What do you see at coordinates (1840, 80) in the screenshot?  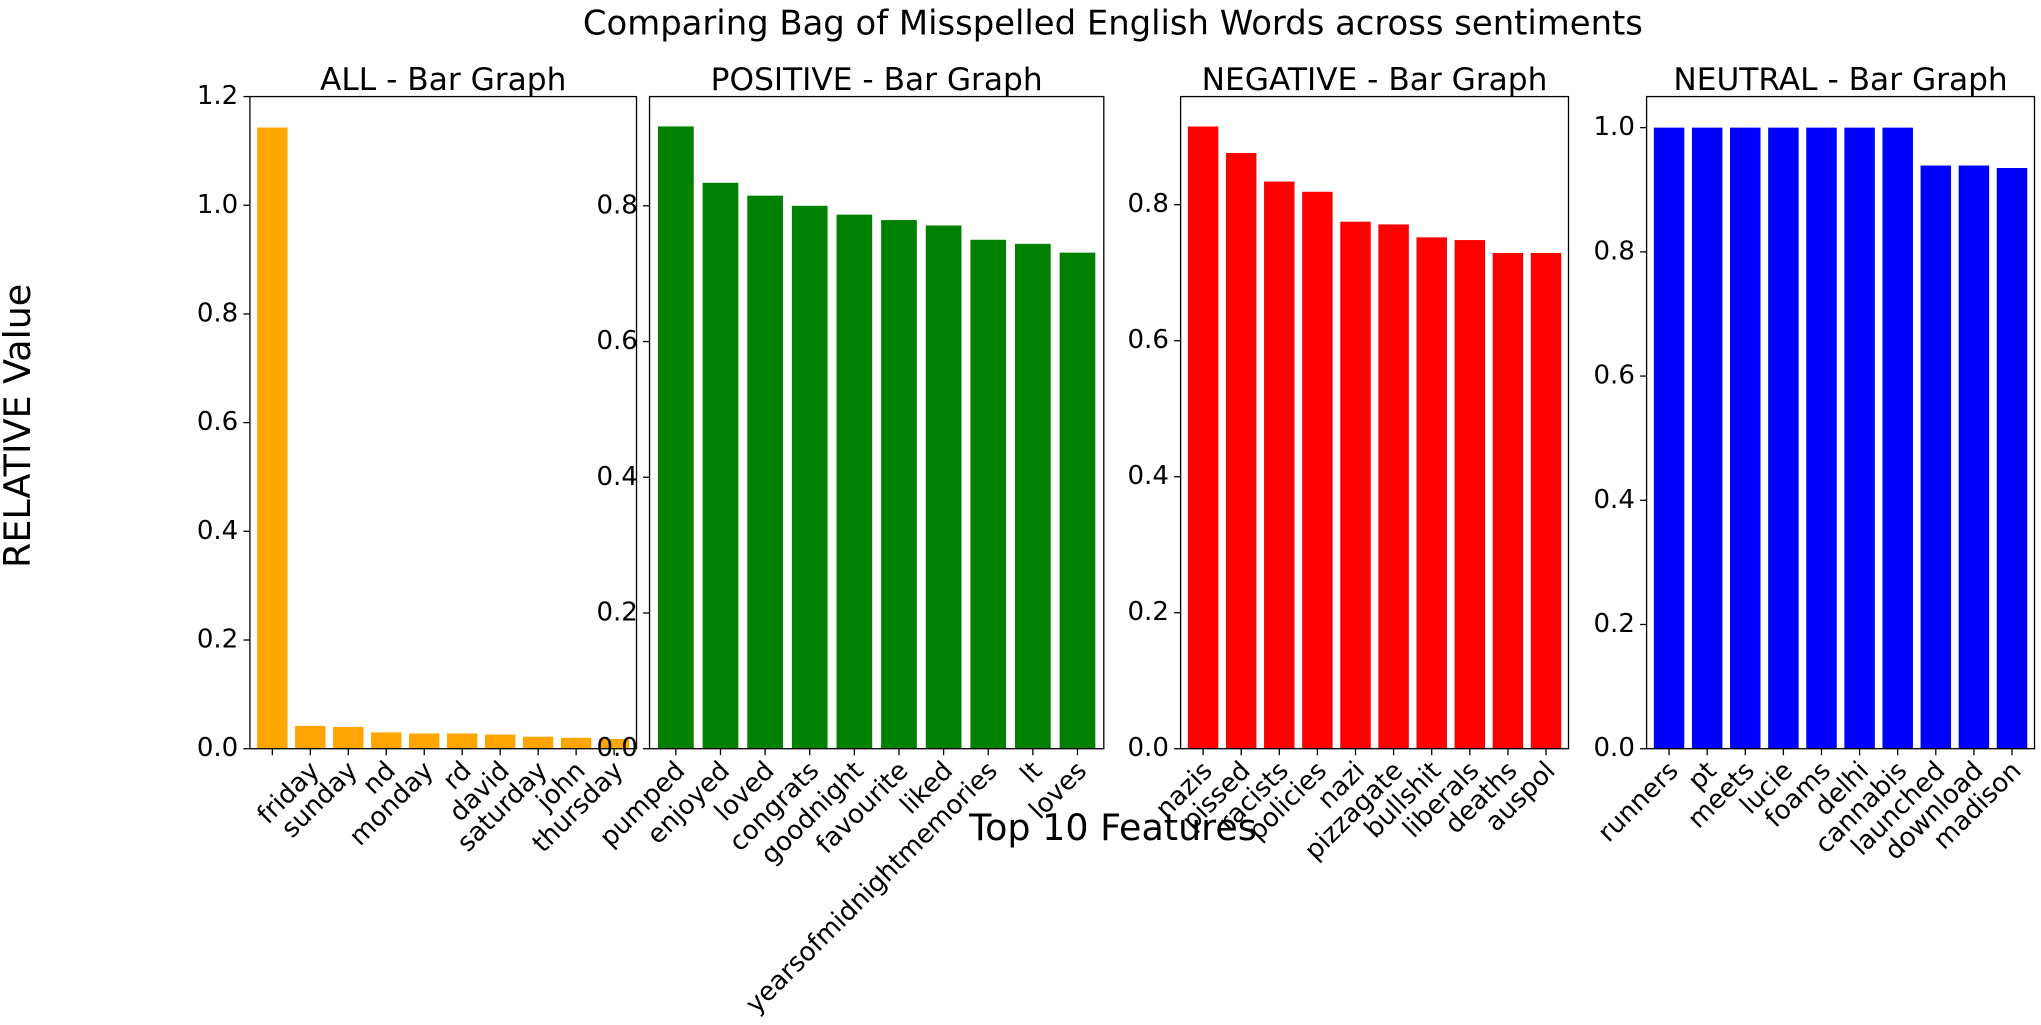 I see `subplot-title: NEUTRAL - Bar Graph` at bounding box center [1840, 80].